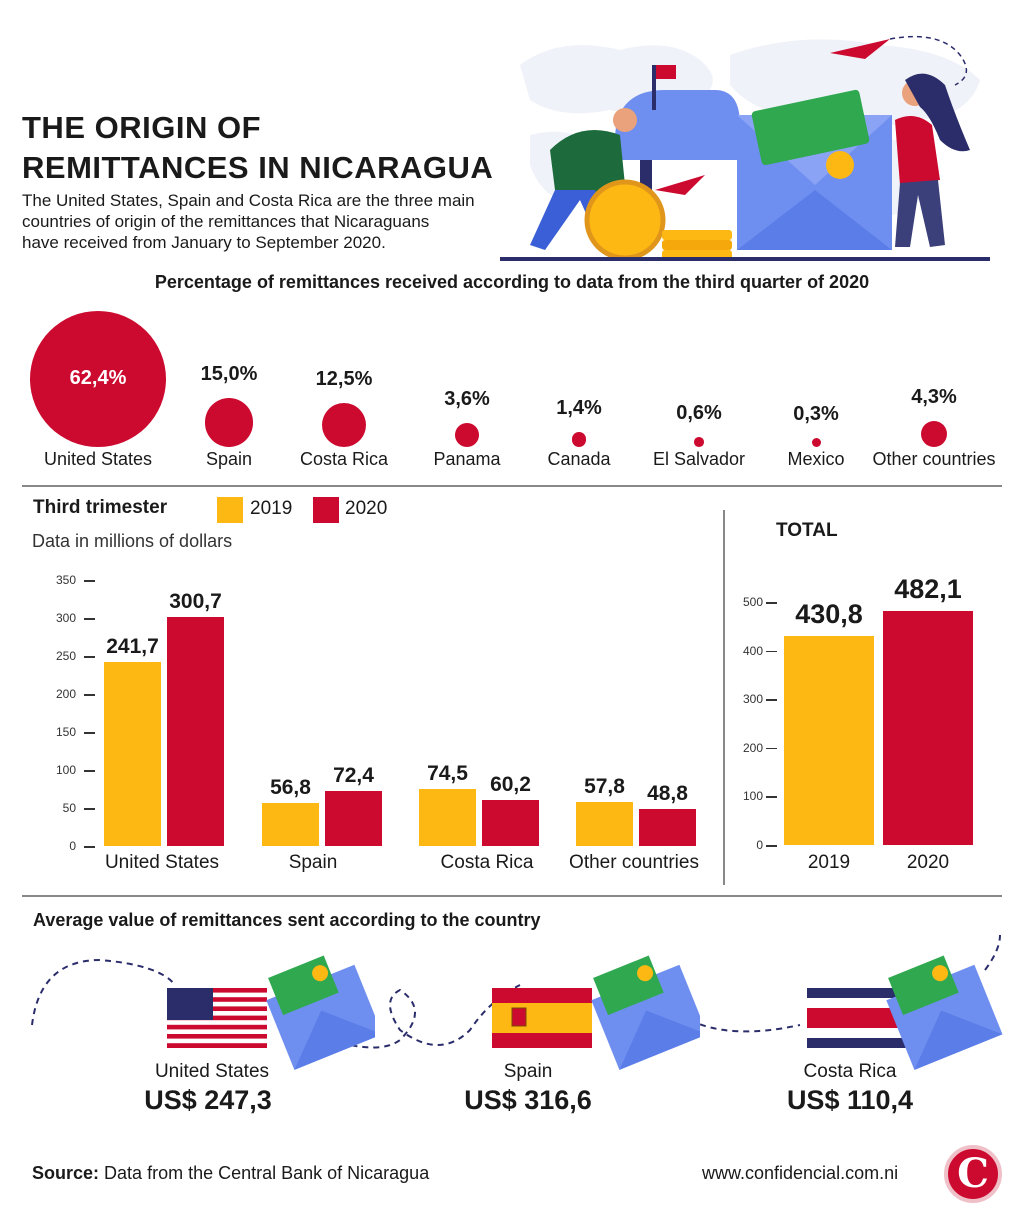 This screenshot has height=1226, width=1024. I want to click on avg-country-spain: Spain, so click(528, 1071).